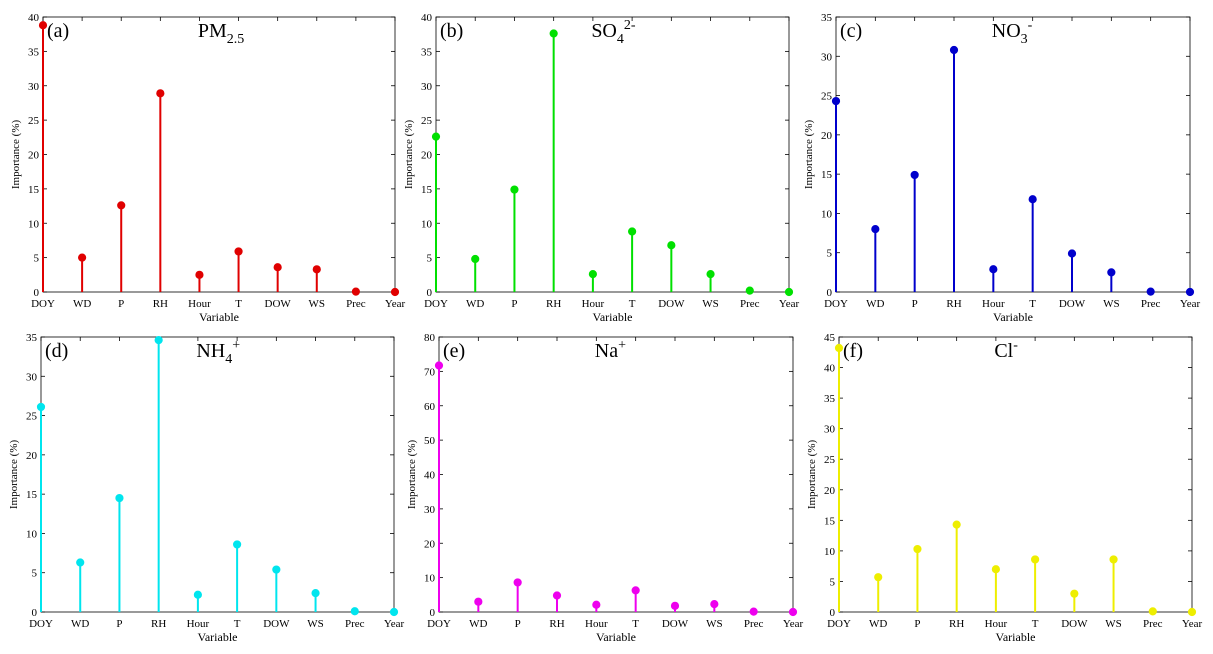 This screenshot has width=1213, height=654. I want to click on panel-title: SO42-, so click(613, 32).